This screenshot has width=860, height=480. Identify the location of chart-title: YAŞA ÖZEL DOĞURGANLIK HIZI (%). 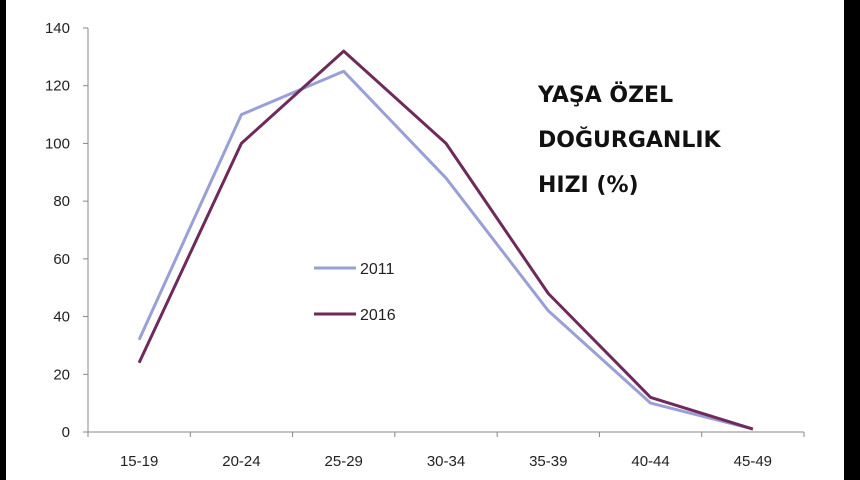
(629, 140).